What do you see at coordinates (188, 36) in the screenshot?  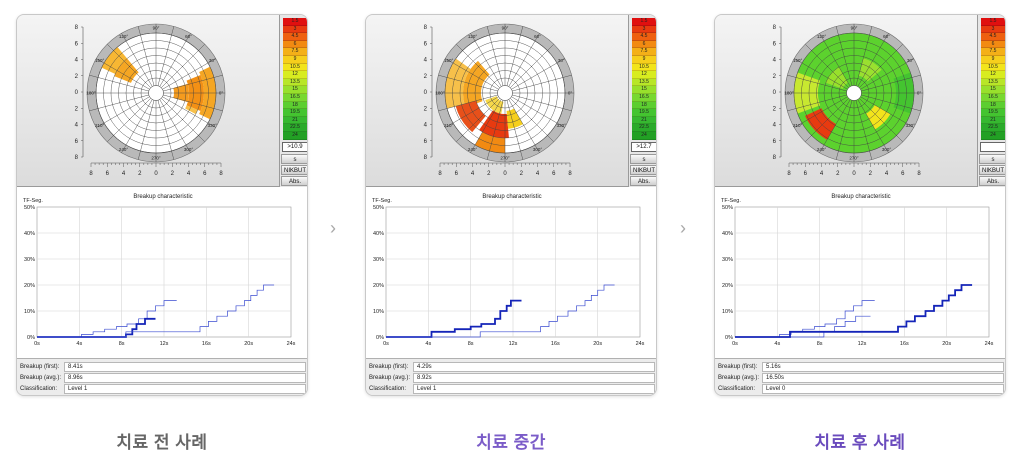 I see `angle-label: 60°` at bounding box center [188, 36].